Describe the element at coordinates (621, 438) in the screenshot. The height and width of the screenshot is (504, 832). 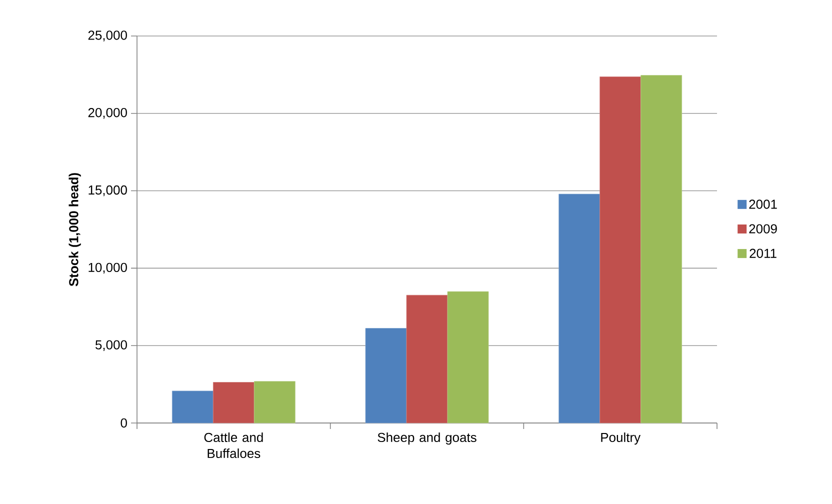
I see `x-tick-label: Poultry` at that location.